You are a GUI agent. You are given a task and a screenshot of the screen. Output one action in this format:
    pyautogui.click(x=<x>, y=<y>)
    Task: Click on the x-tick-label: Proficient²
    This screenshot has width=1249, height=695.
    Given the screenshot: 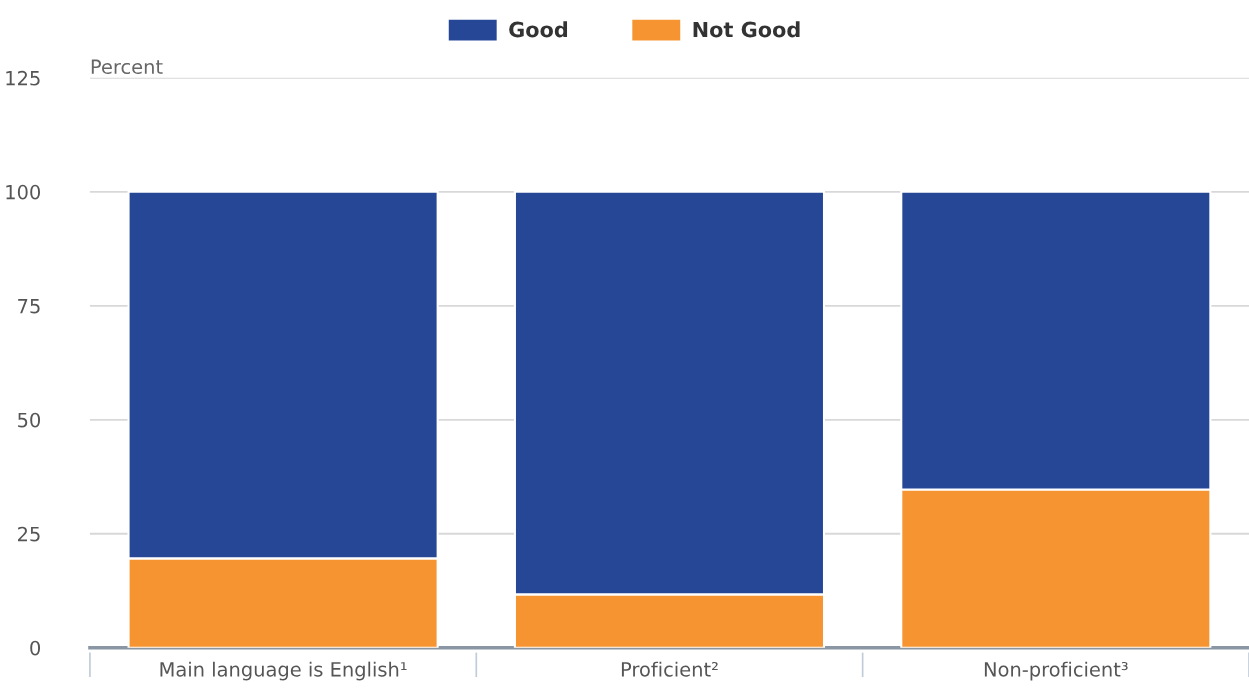 What is the action you would take?
    pyautogui.click(x=669, y=669)
    